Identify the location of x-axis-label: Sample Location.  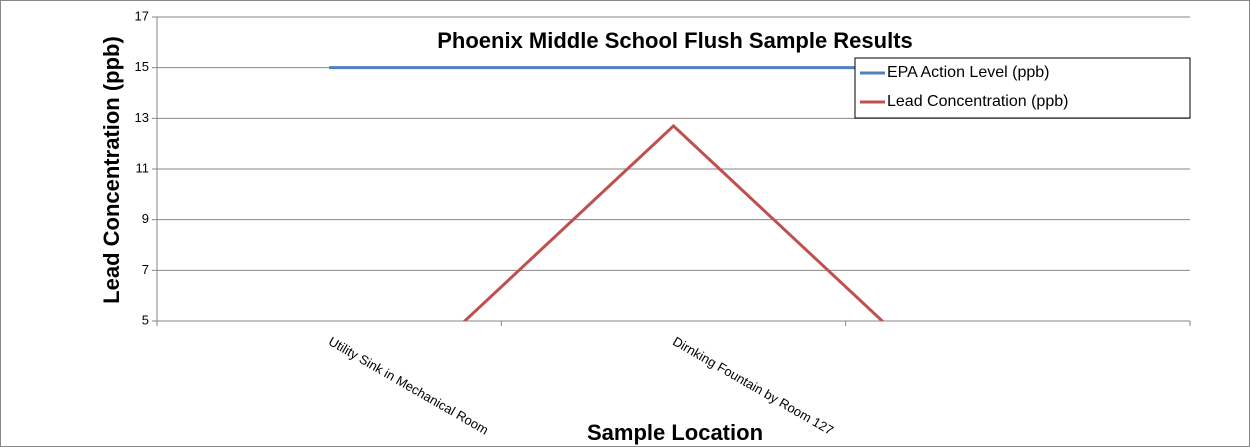
(675, 432).